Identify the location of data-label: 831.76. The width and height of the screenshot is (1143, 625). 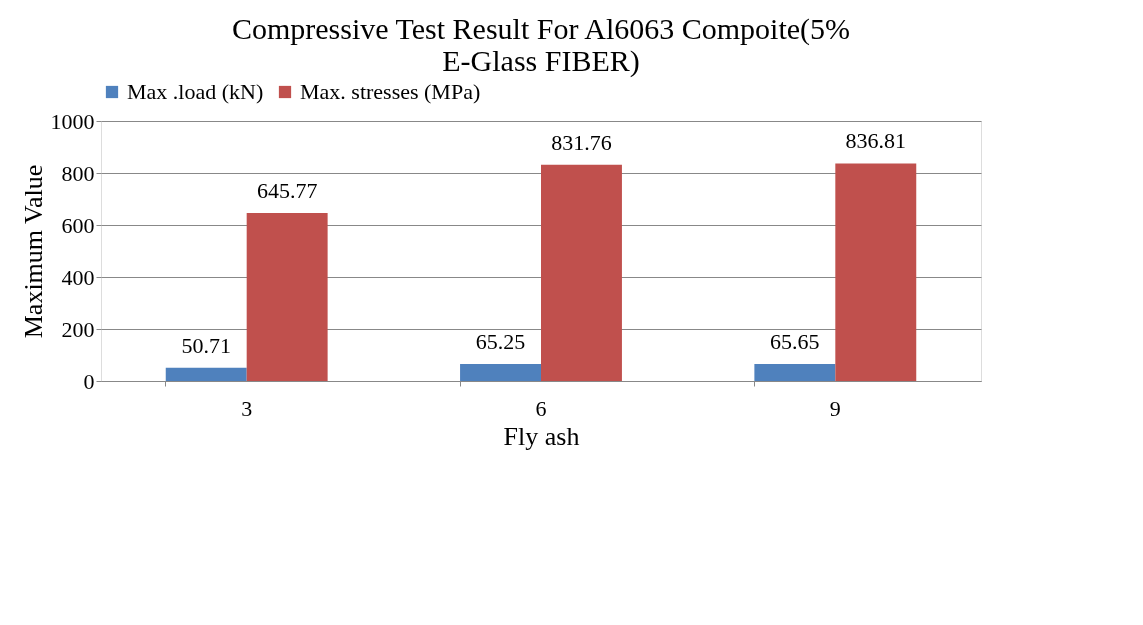
(581, 142).